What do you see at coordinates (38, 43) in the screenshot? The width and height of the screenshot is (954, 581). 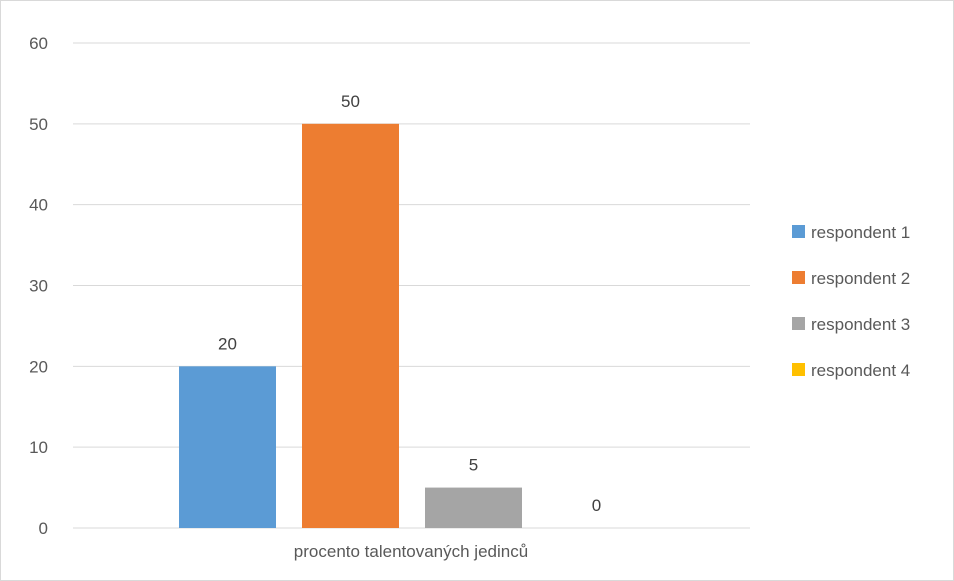 I see `y-tick-label: 60` at bounding box center [38, 43].